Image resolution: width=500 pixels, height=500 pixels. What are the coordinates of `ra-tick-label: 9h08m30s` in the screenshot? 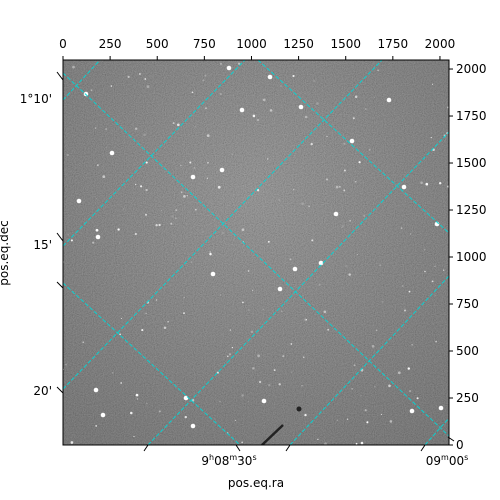 It's located at (228, 460).